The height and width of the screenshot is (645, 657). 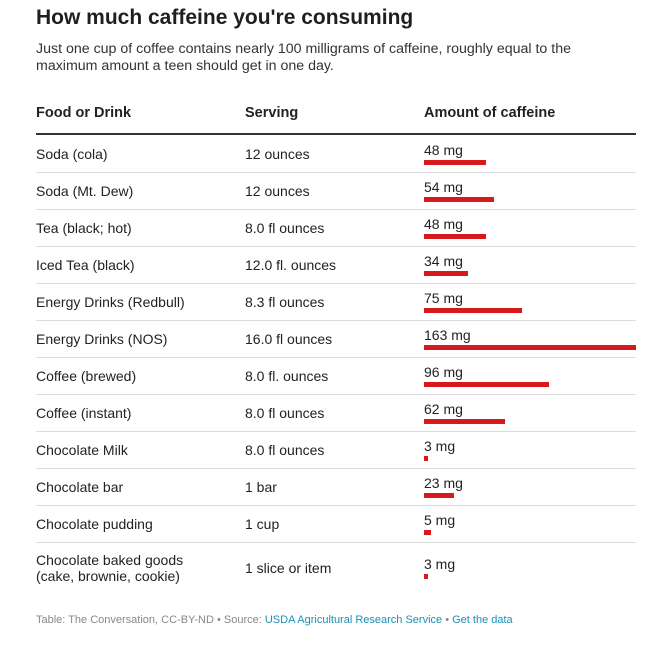 I want to click on table-row: Chocolate pudding 1 cup 5 mg, so click(x=336, y=524).